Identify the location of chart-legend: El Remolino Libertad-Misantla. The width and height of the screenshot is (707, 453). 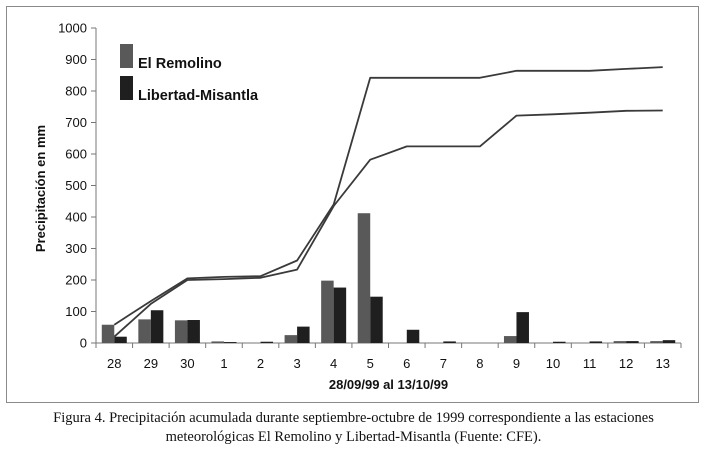
(189, 74).